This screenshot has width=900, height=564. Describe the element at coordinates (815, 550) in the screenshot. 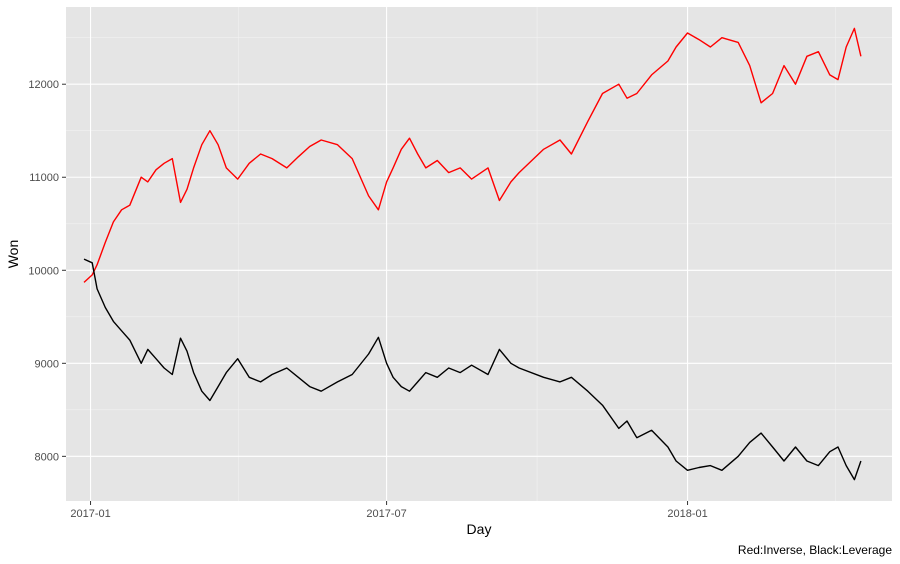

I see `chart-caption: Red:Inverse, Black:Leverage` at that location.